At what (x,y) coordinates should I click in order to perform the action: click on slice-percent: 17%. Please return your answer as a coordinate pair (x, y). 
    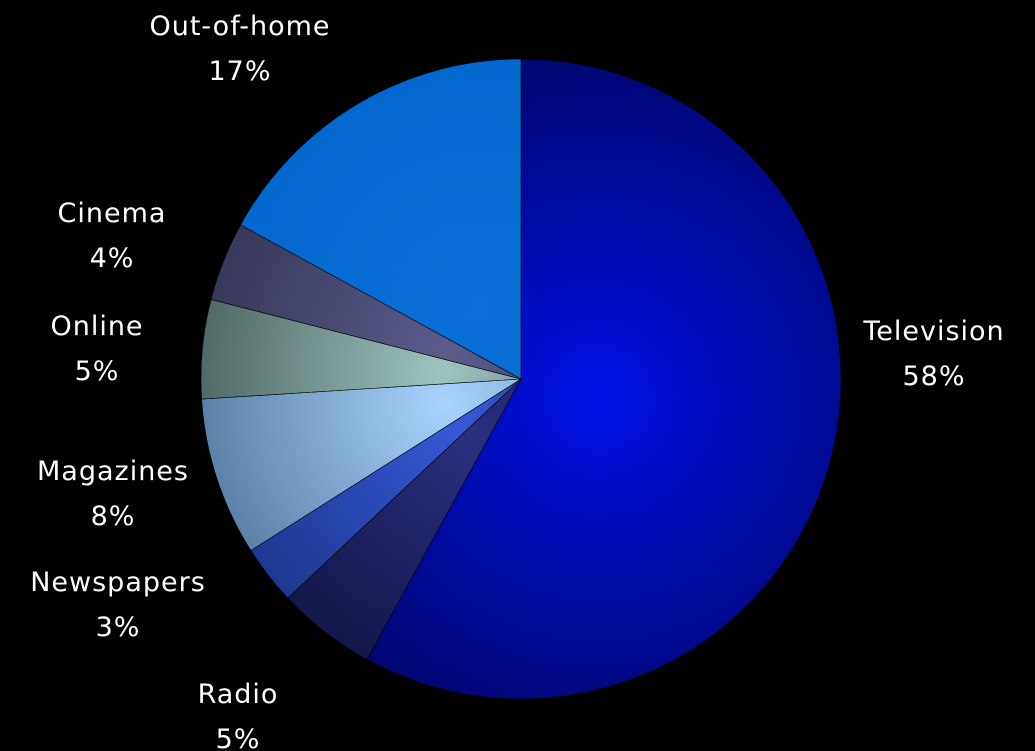
    Looking at the image, I should click on (239, 71).